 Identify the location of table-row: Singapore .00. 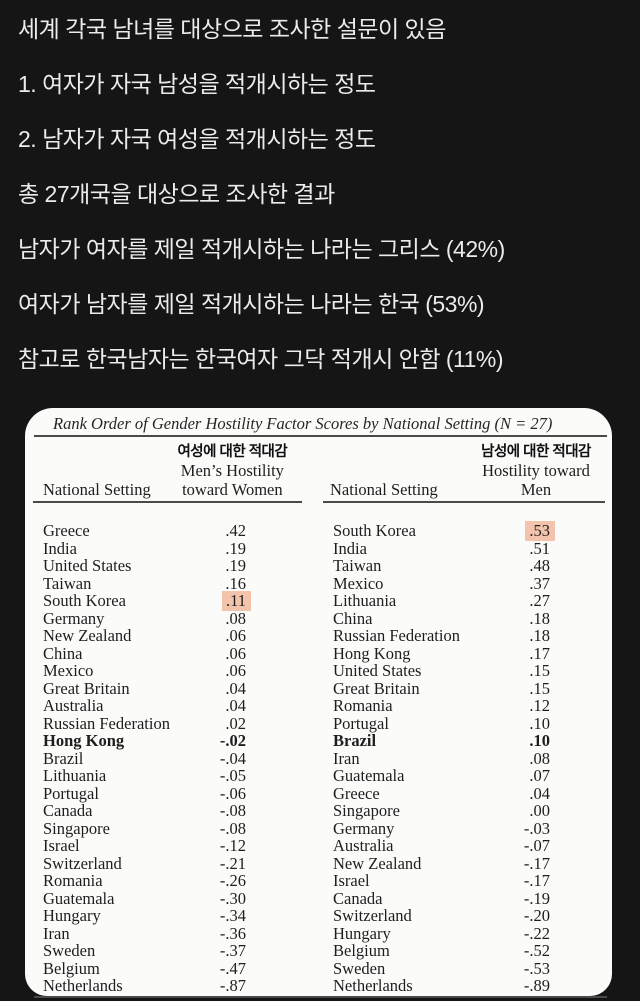
(464, 811).